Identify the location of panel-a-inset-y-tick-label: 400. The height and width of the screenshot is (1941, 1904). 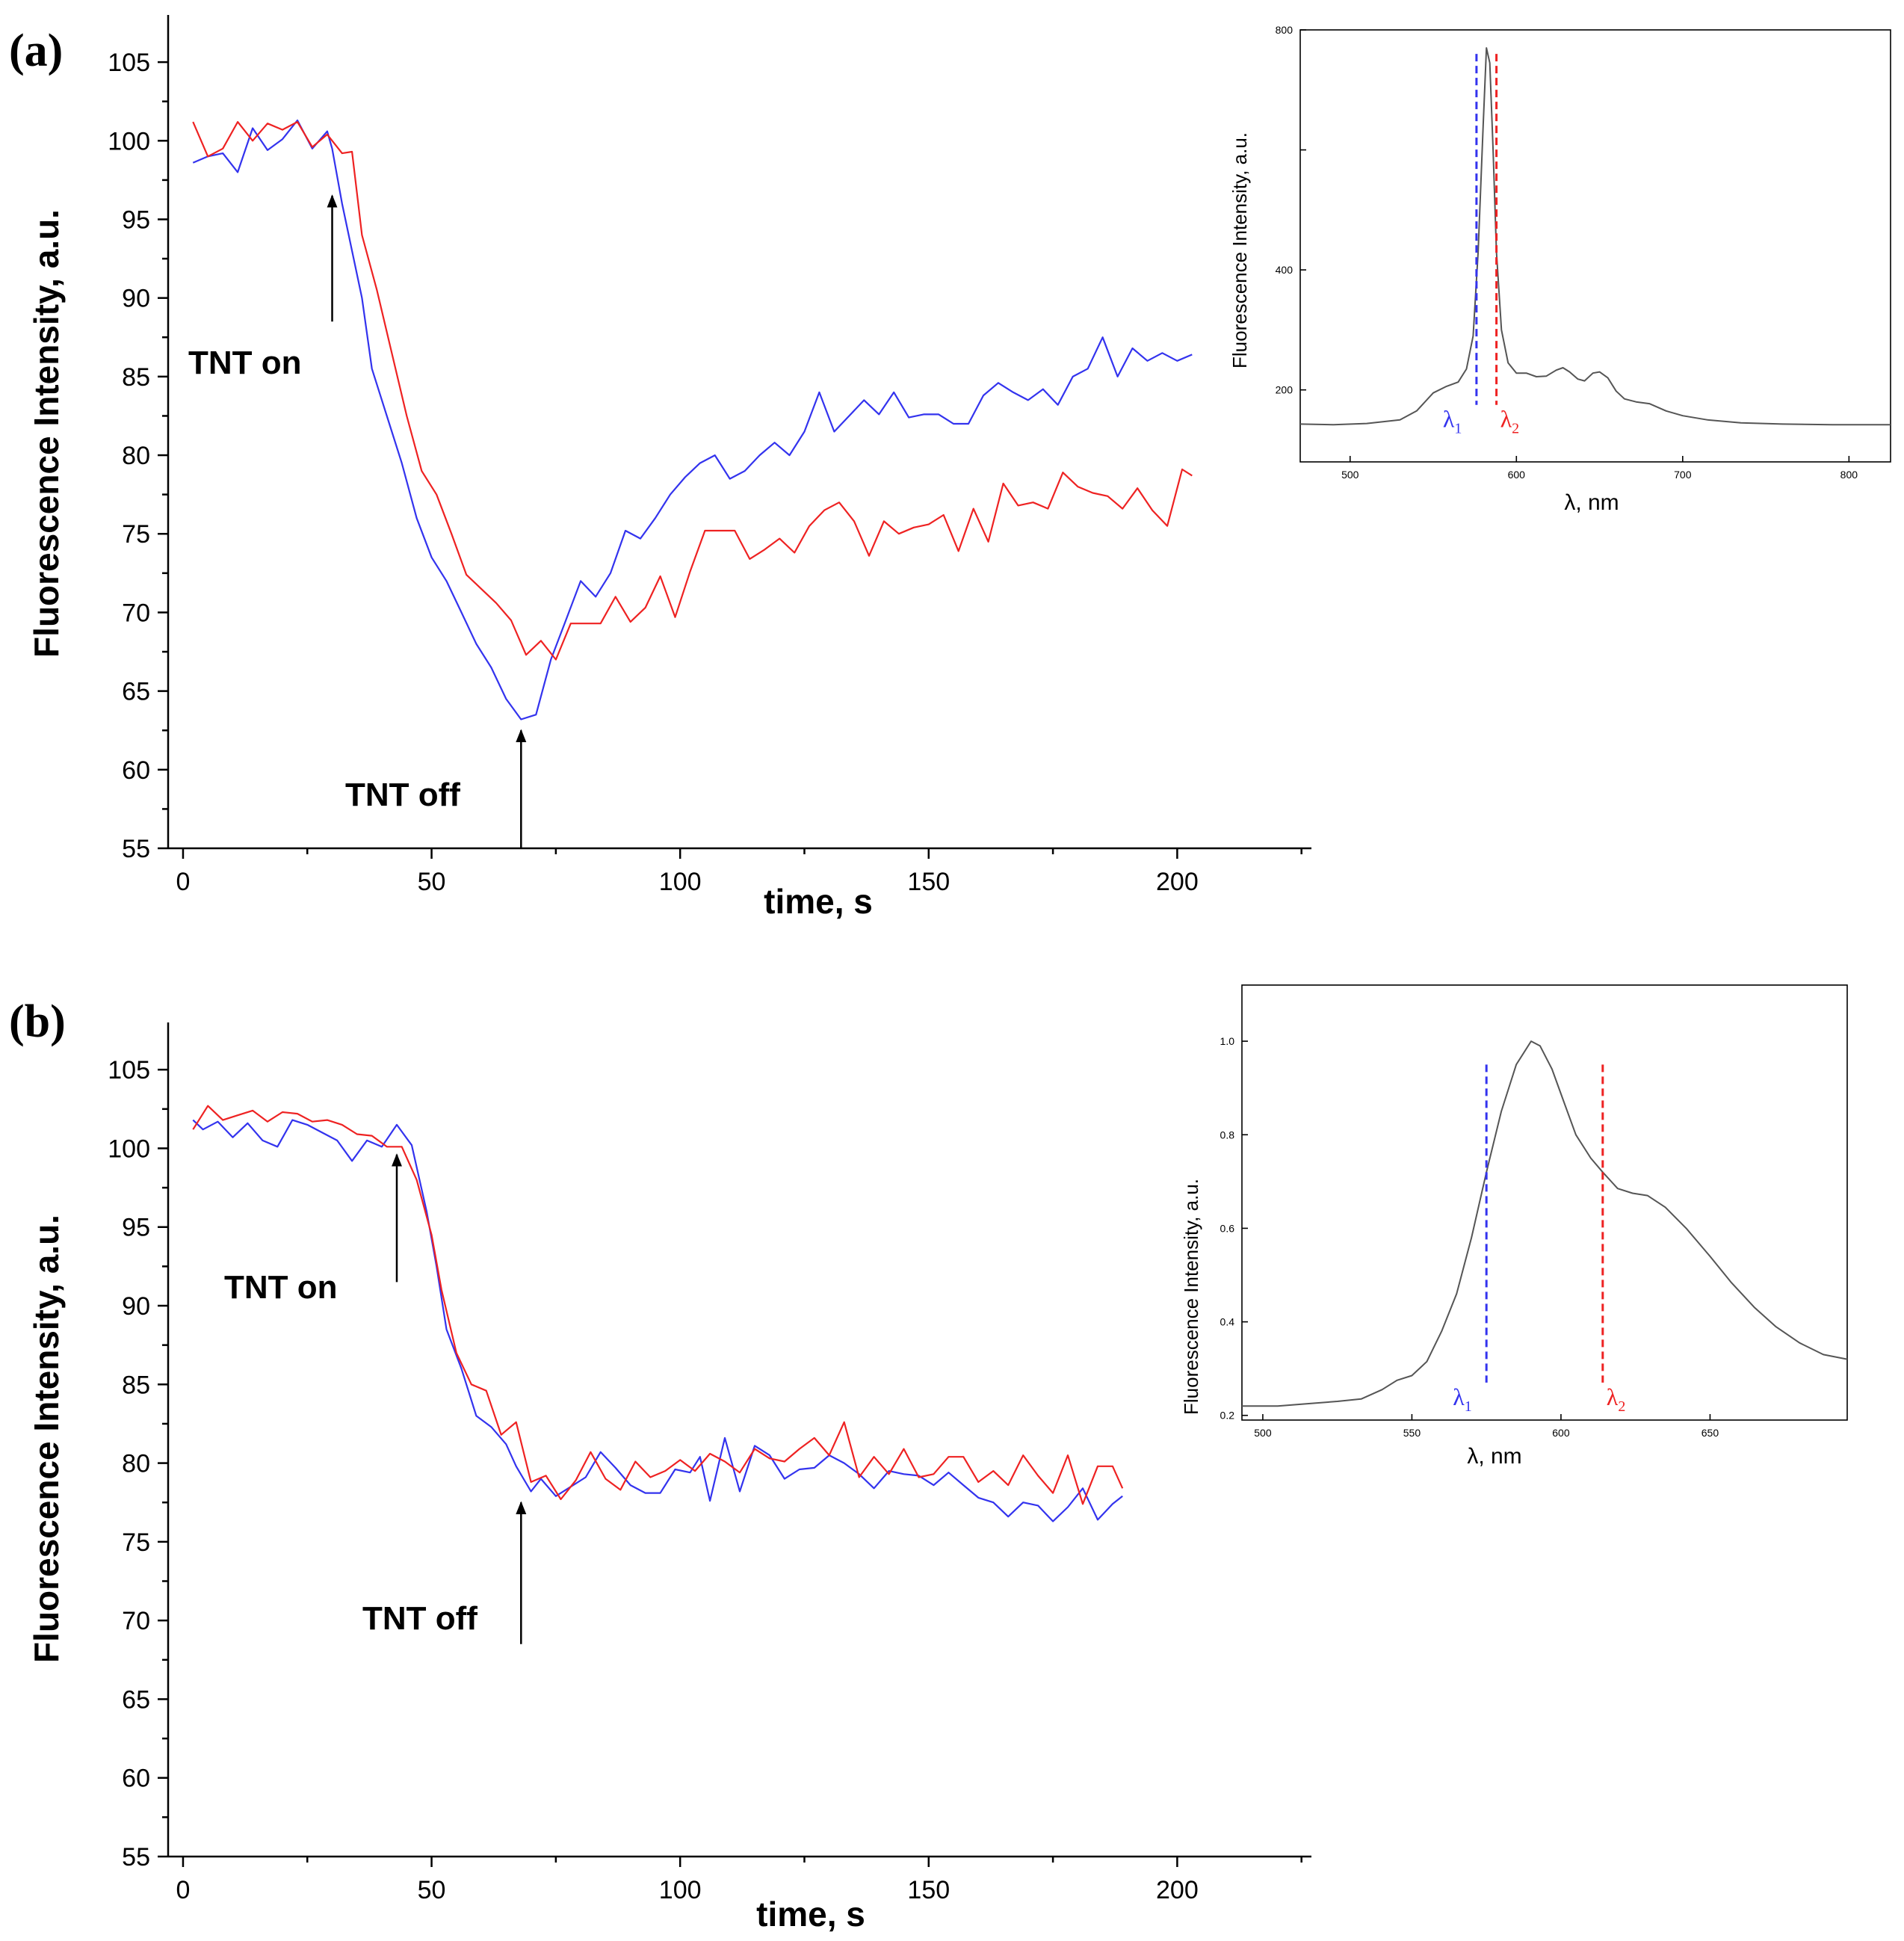
(1284, 270).